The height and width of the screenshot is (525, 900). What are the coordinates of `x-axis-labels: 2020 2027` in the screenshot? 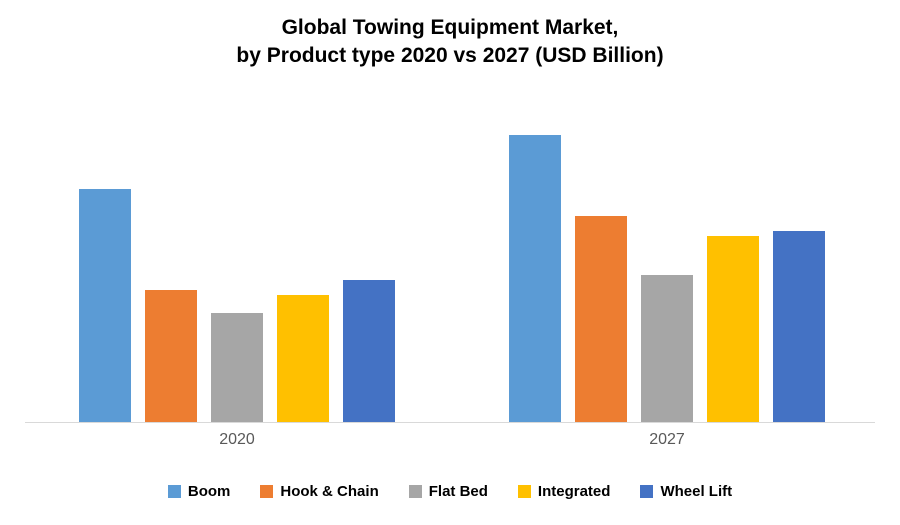 It's located at (450, 436).